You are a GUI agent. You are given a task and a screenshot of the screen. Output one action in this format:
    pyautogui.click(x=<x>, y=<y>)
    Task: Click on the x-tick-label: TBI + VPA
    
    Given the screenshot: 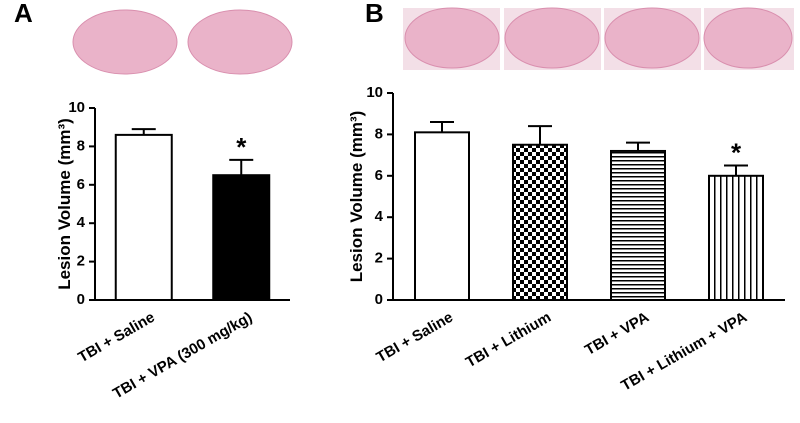 What is the action you would take?
    pyautogui.click(x=617, y=334)
    